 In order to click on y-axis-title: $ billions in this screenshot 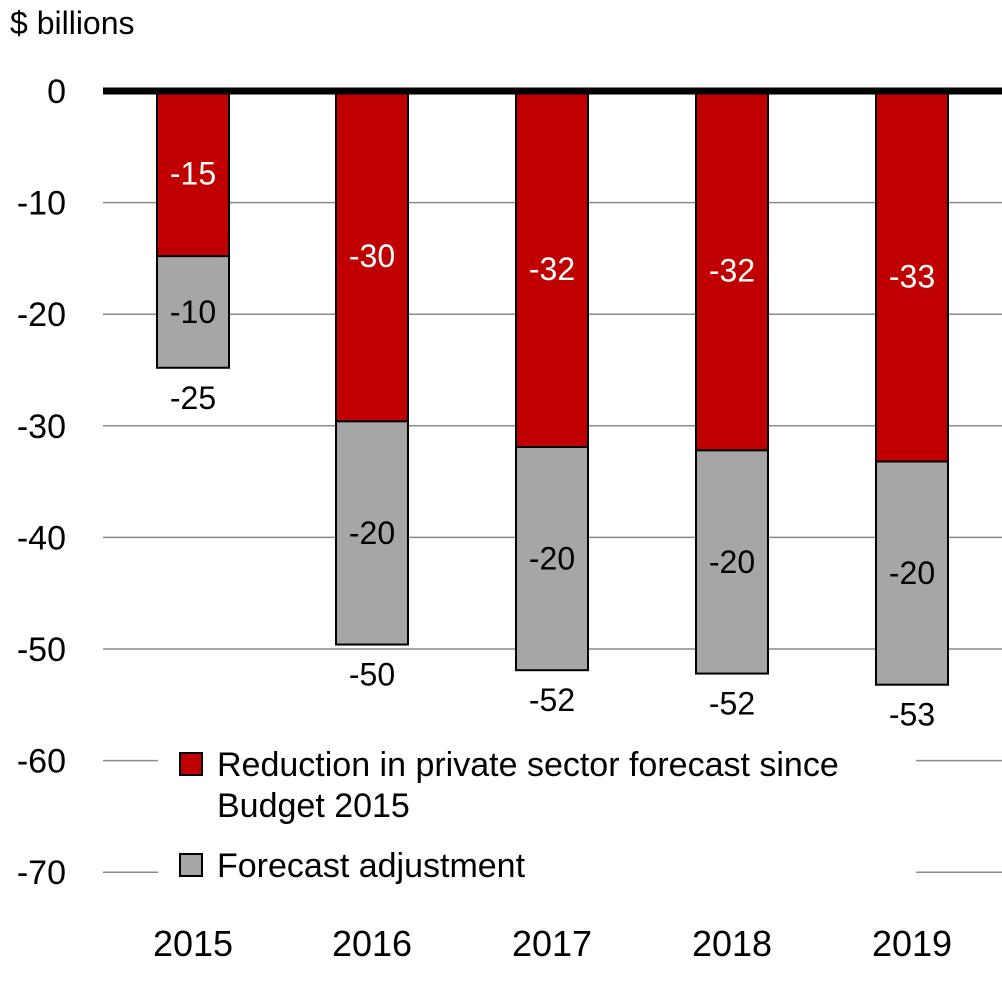, I will do `click(72, 23)`.